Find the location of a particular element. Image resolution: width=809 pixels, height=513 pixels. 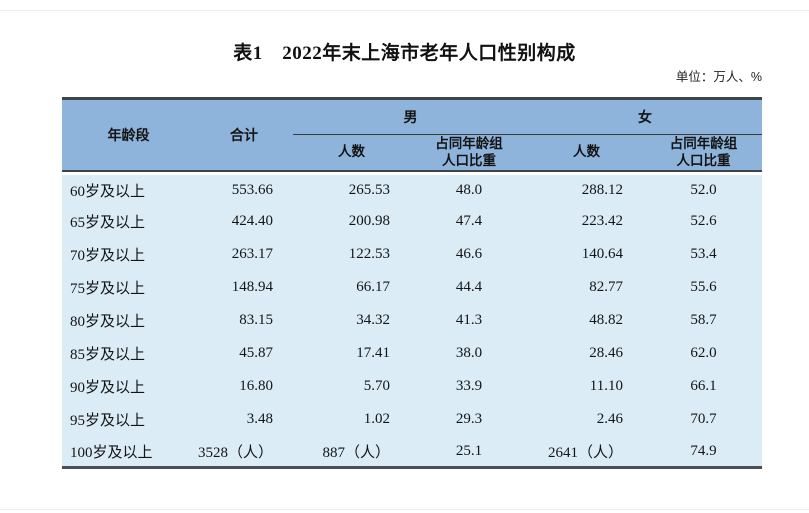

col-header-female: 女 is located at coordinates (645, 116).